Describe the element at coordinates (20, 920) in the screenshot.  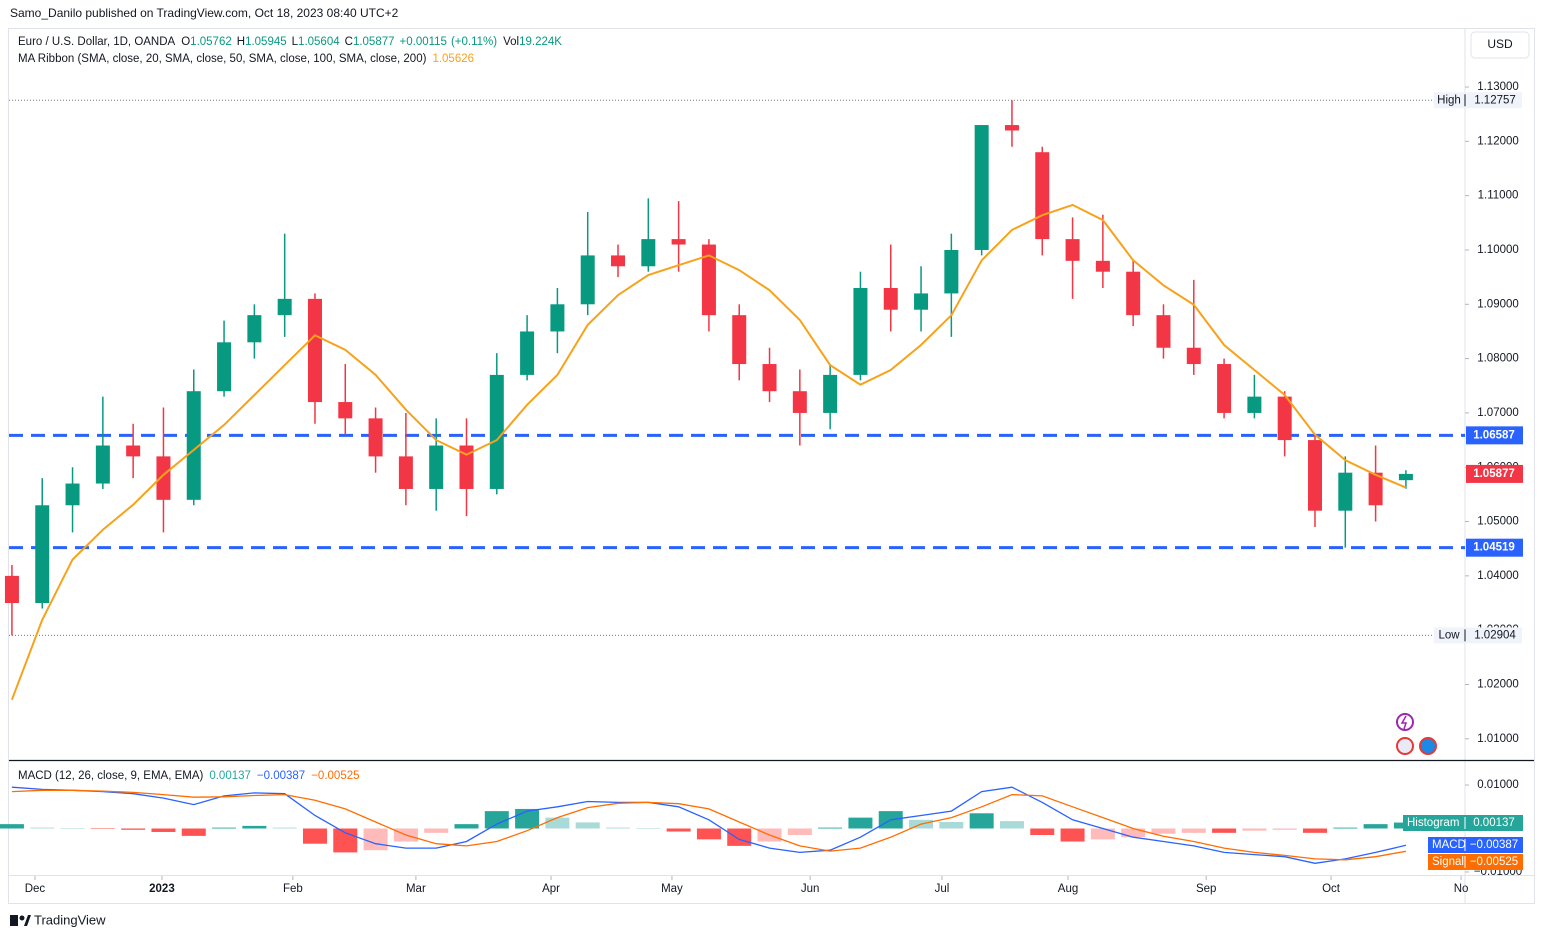
I see `logo` at that location.